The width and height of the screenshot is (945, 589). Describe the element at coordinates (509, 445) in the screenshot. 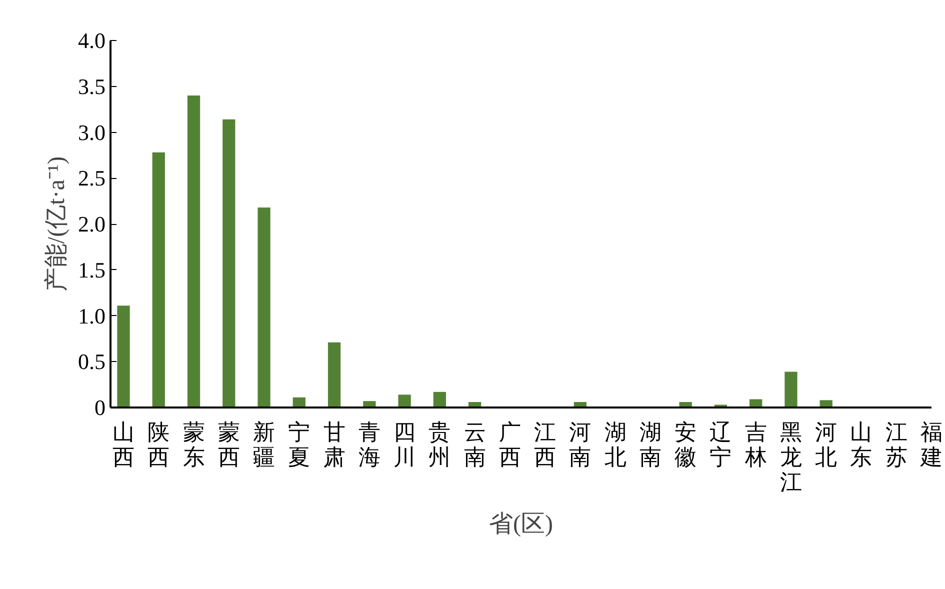

I see `x-tick-label: 广西` at that location.